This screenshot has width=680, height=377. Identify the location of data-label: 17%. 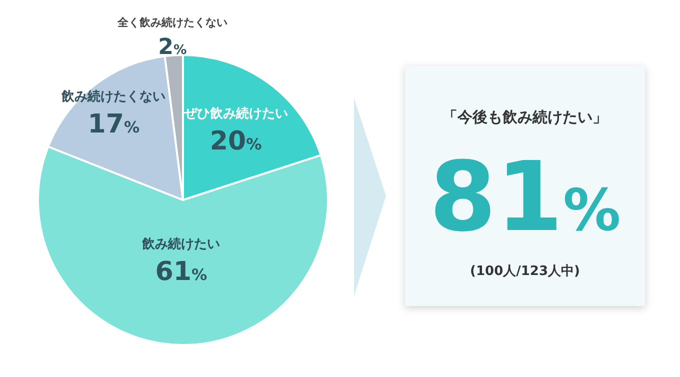
(114, 125).